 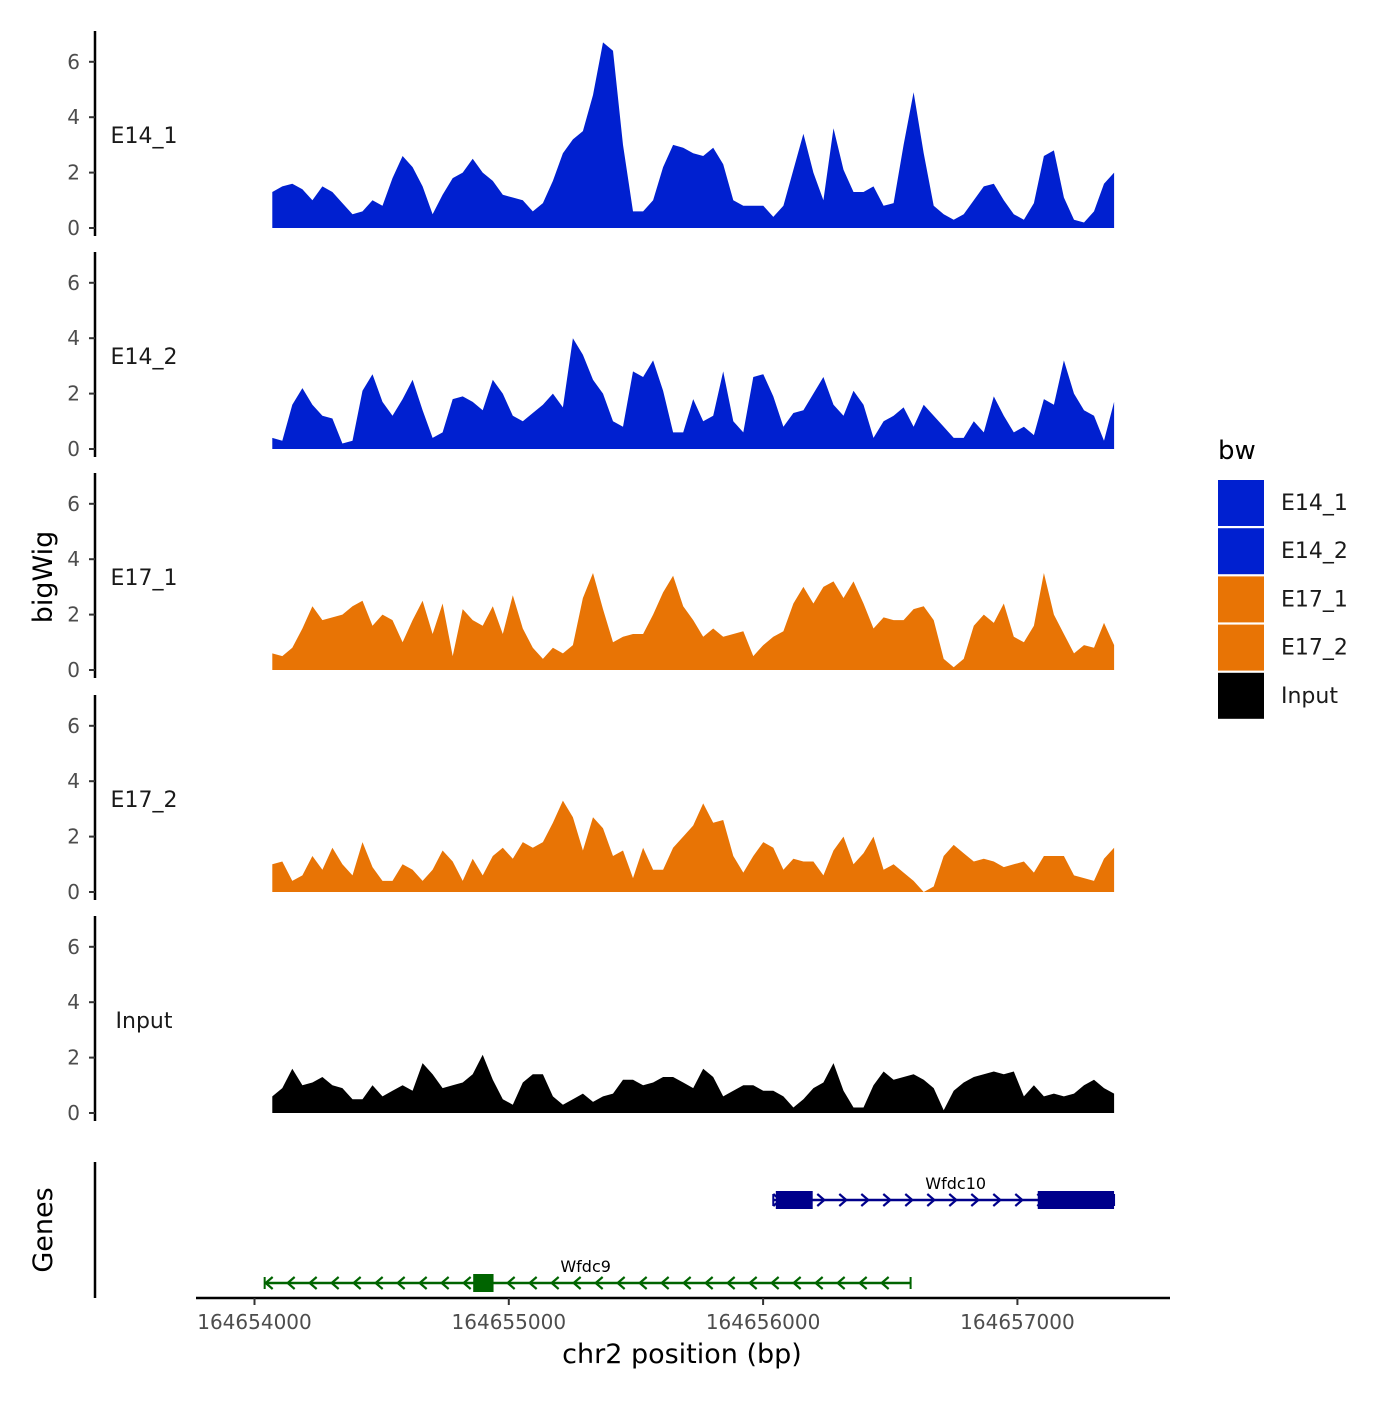 I want to click on track-label: E17_2, so click(x=144, y=800).